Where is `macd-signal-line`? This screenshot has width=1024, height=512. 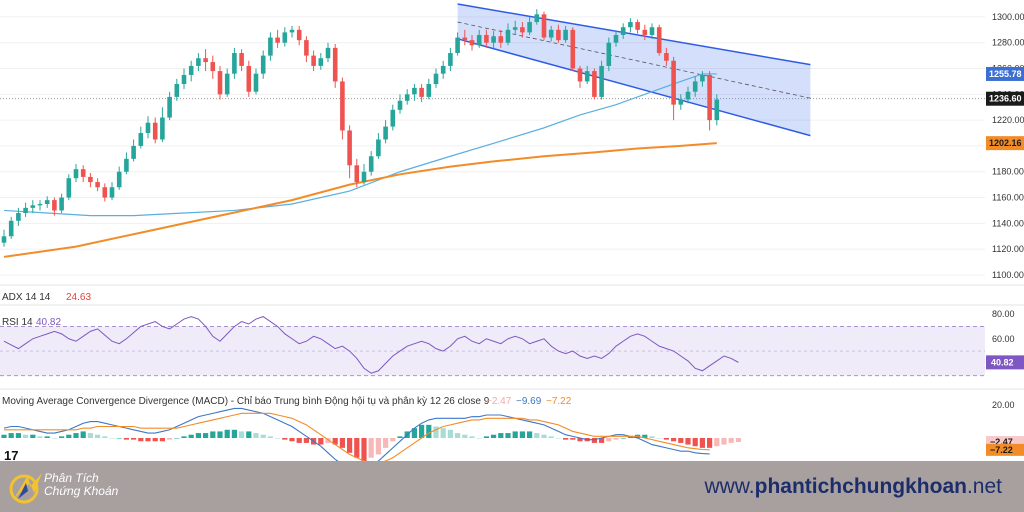 macd-signal-line is located at coordinates (357, 436).